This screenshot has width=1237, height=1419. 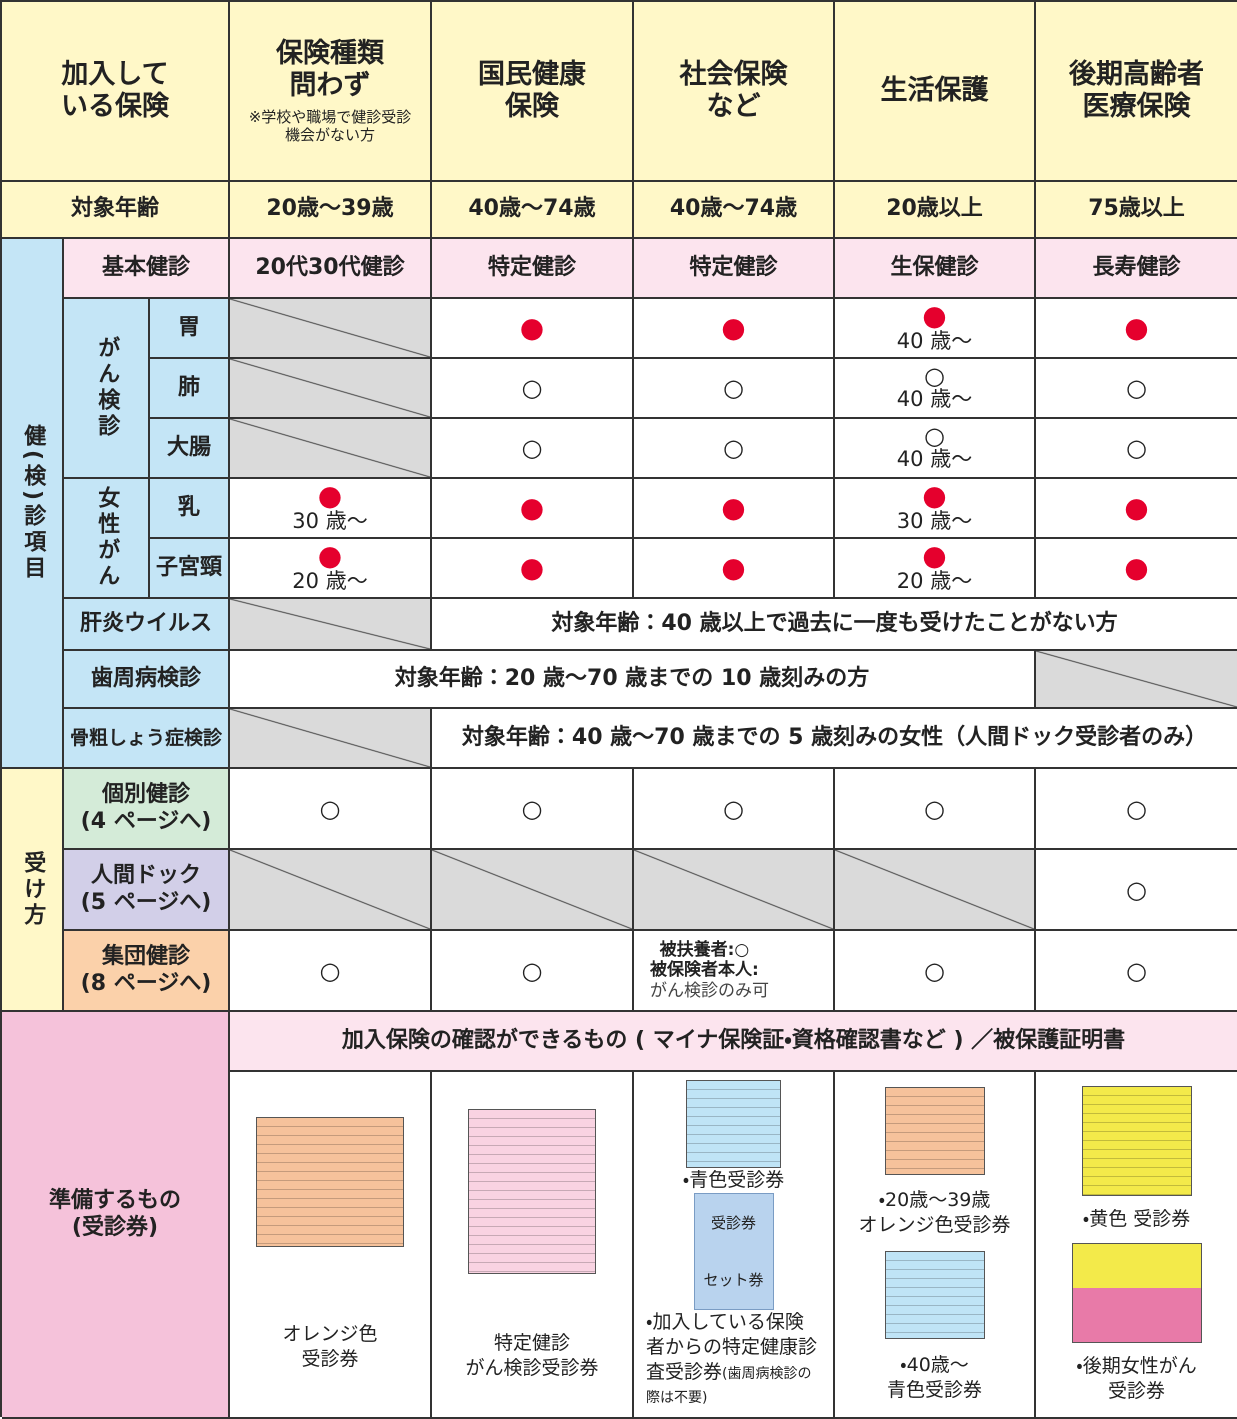 What do you see at coordinates (733, 1251) in the screenshot?
I see `ticket-box: 受診券 セット券` at bounding box center [733, 1251].